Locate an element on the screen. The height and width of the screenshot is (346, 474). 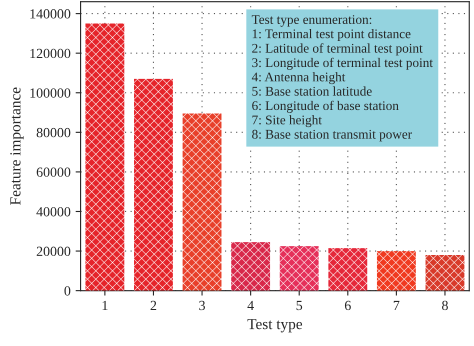
x-tick-label: 4 is located at coordinates (250, 305).